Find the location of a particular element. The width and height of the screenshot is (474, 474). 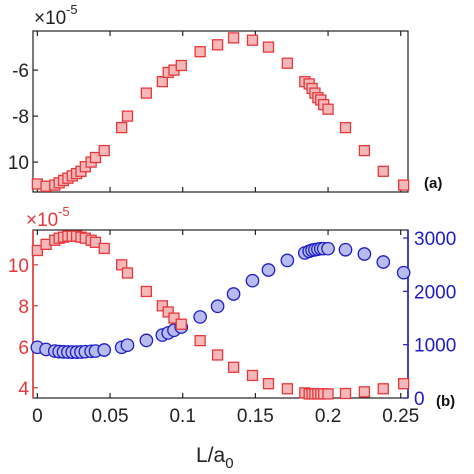

panel-b-right-y-tick-label: 0 is located at coordinates (419, 399).